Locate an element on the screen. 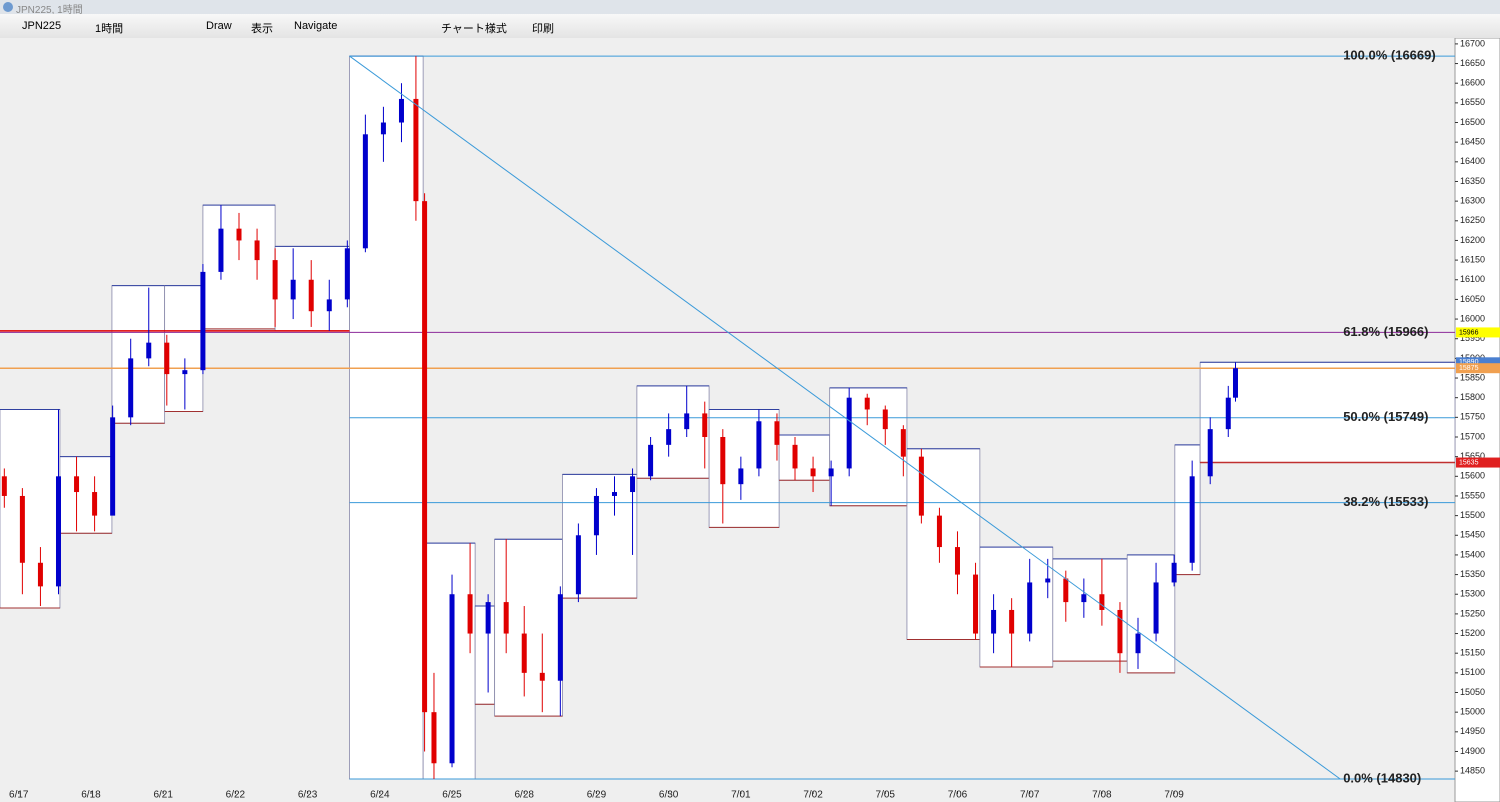  y-tick-label: 16550 is located at coordinates (1472, 102).